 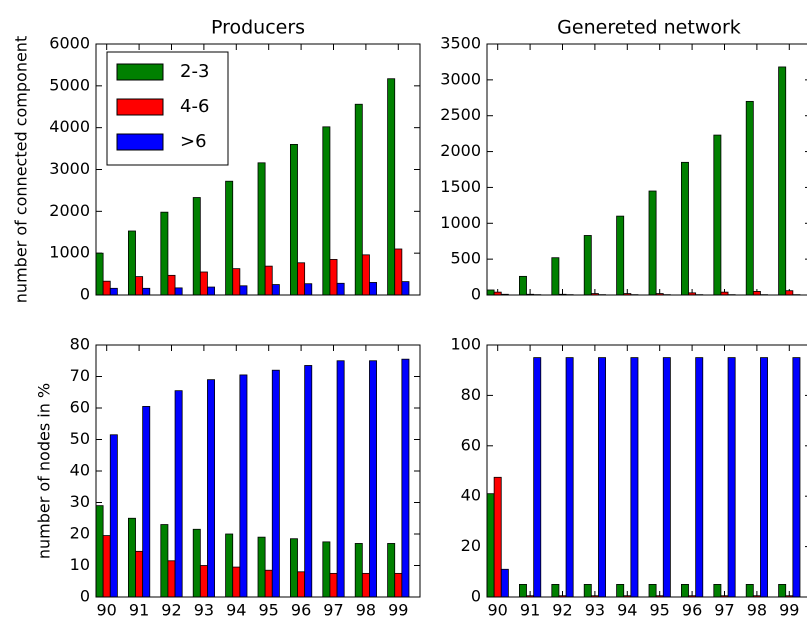 I want to click on y-tick-label: 30, so click(x=80, y=501).